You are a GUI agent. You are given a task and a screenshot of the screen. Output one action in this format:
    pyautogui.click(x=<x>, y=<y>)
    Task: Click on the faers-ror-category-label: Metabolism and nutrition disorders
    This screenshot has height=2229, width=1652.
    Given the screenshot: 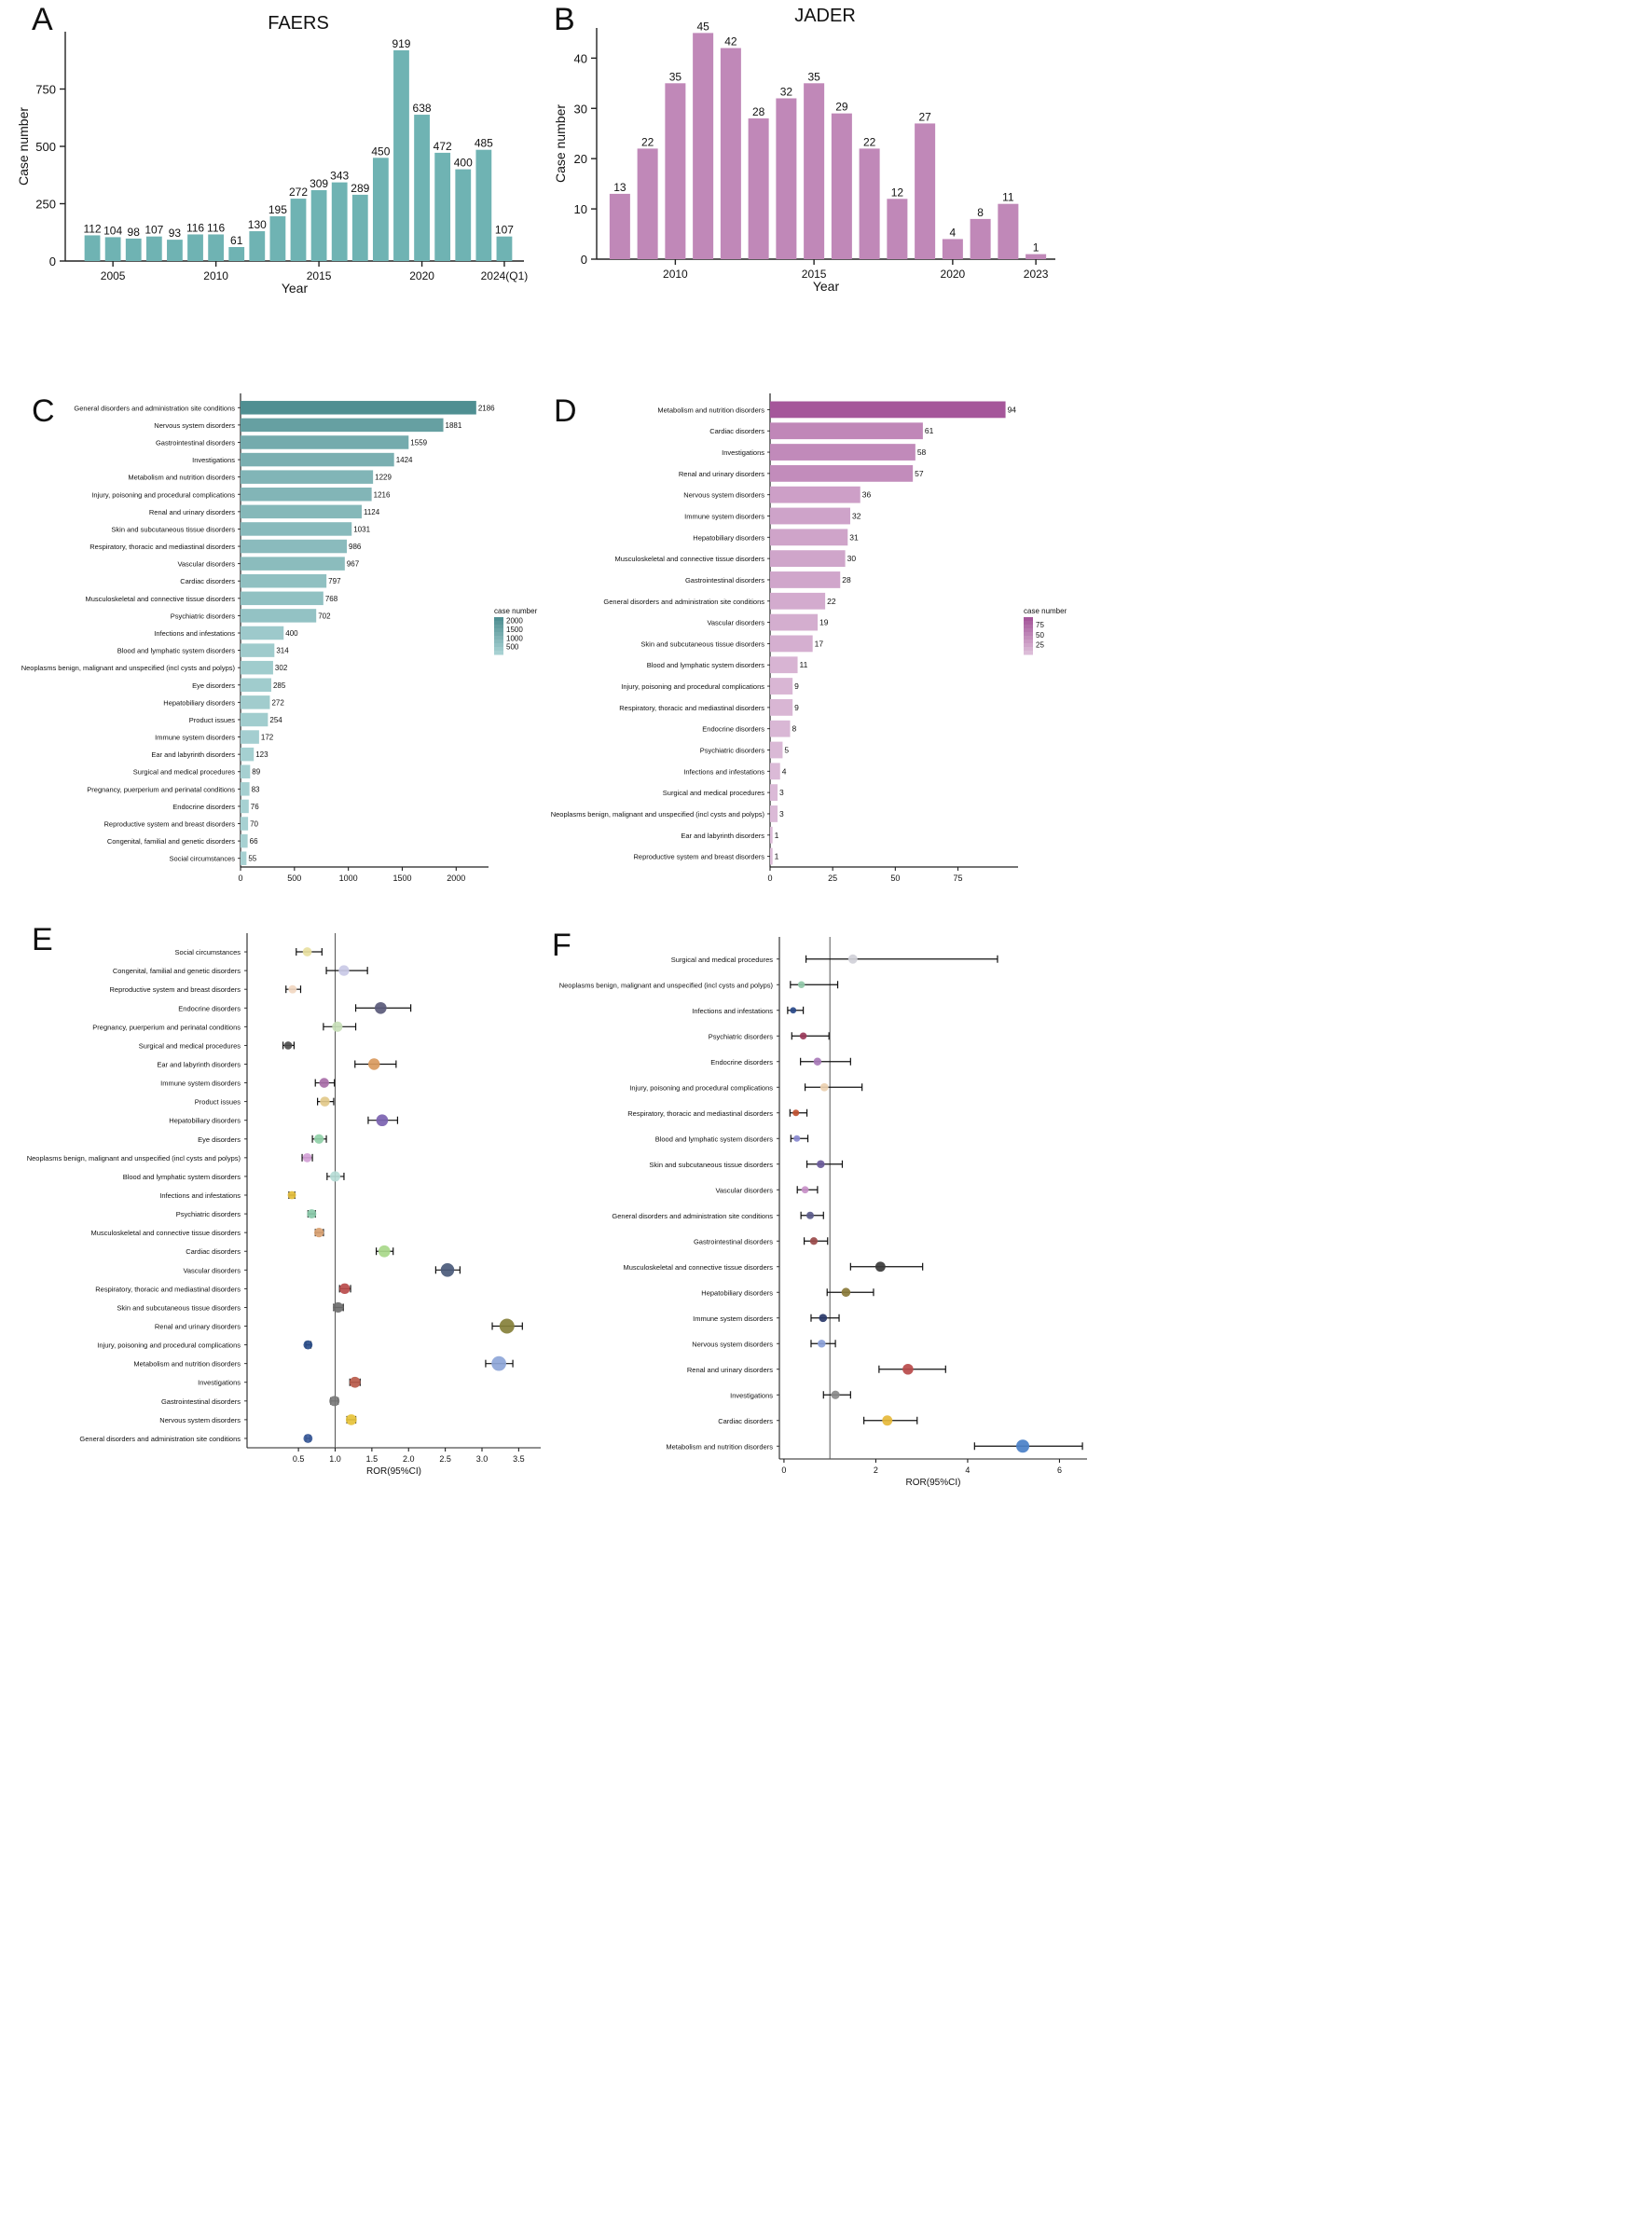 What is the action you would take?
    pyautogui.click(x=187, y=1365)
    